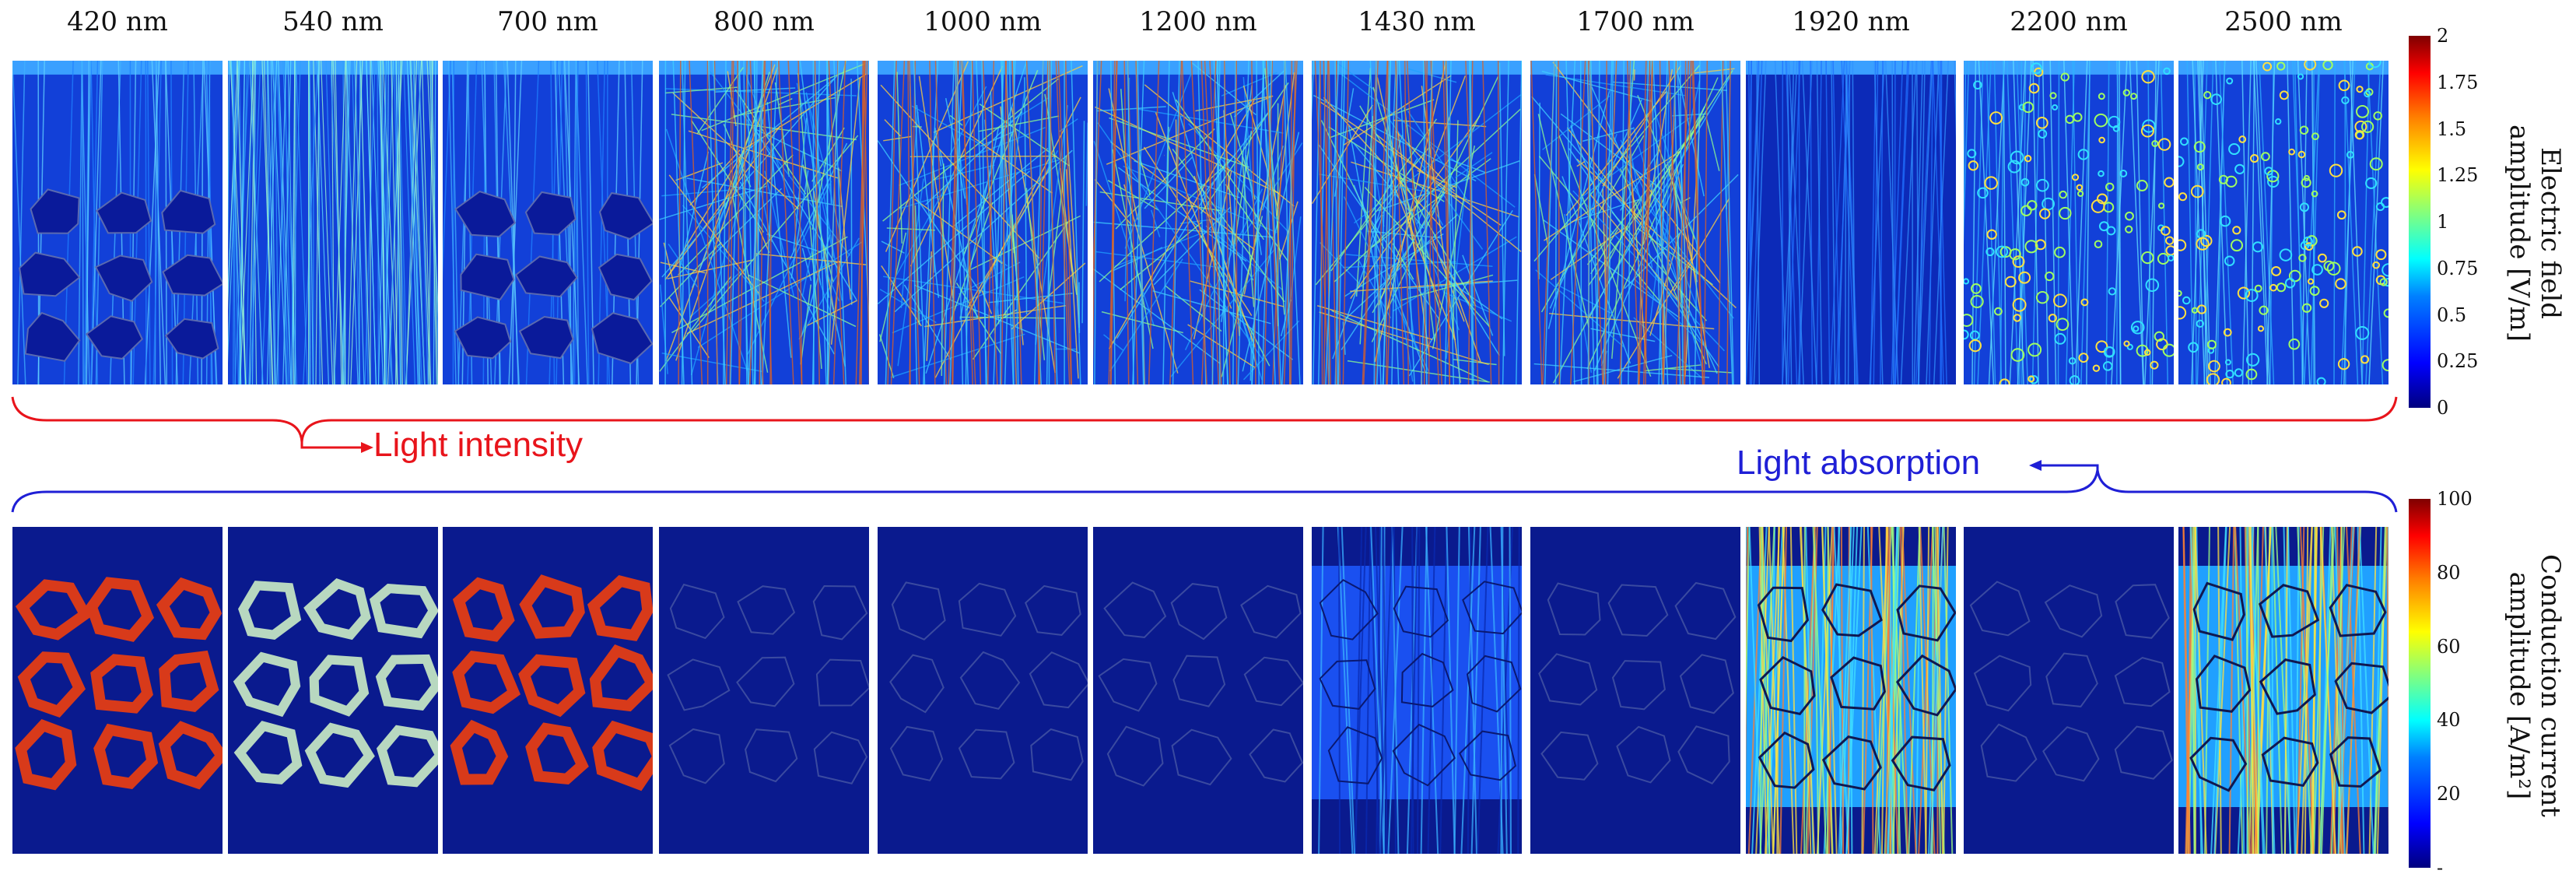 This screenshot has height=881, width=2576. Describe the element at coordinates (2443, 36) in the screenshot. I see `colorbar-tick-label: 2` at that location.